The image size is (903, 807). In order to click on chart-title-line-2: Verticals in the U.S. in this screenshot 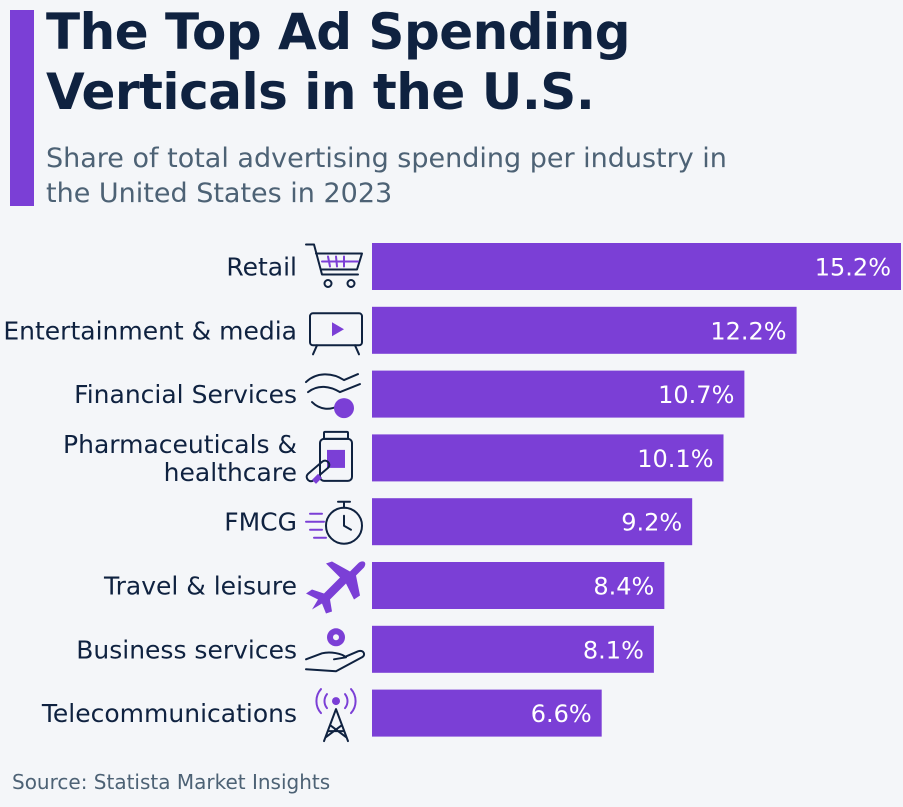, I will do `click(320, 92)`.